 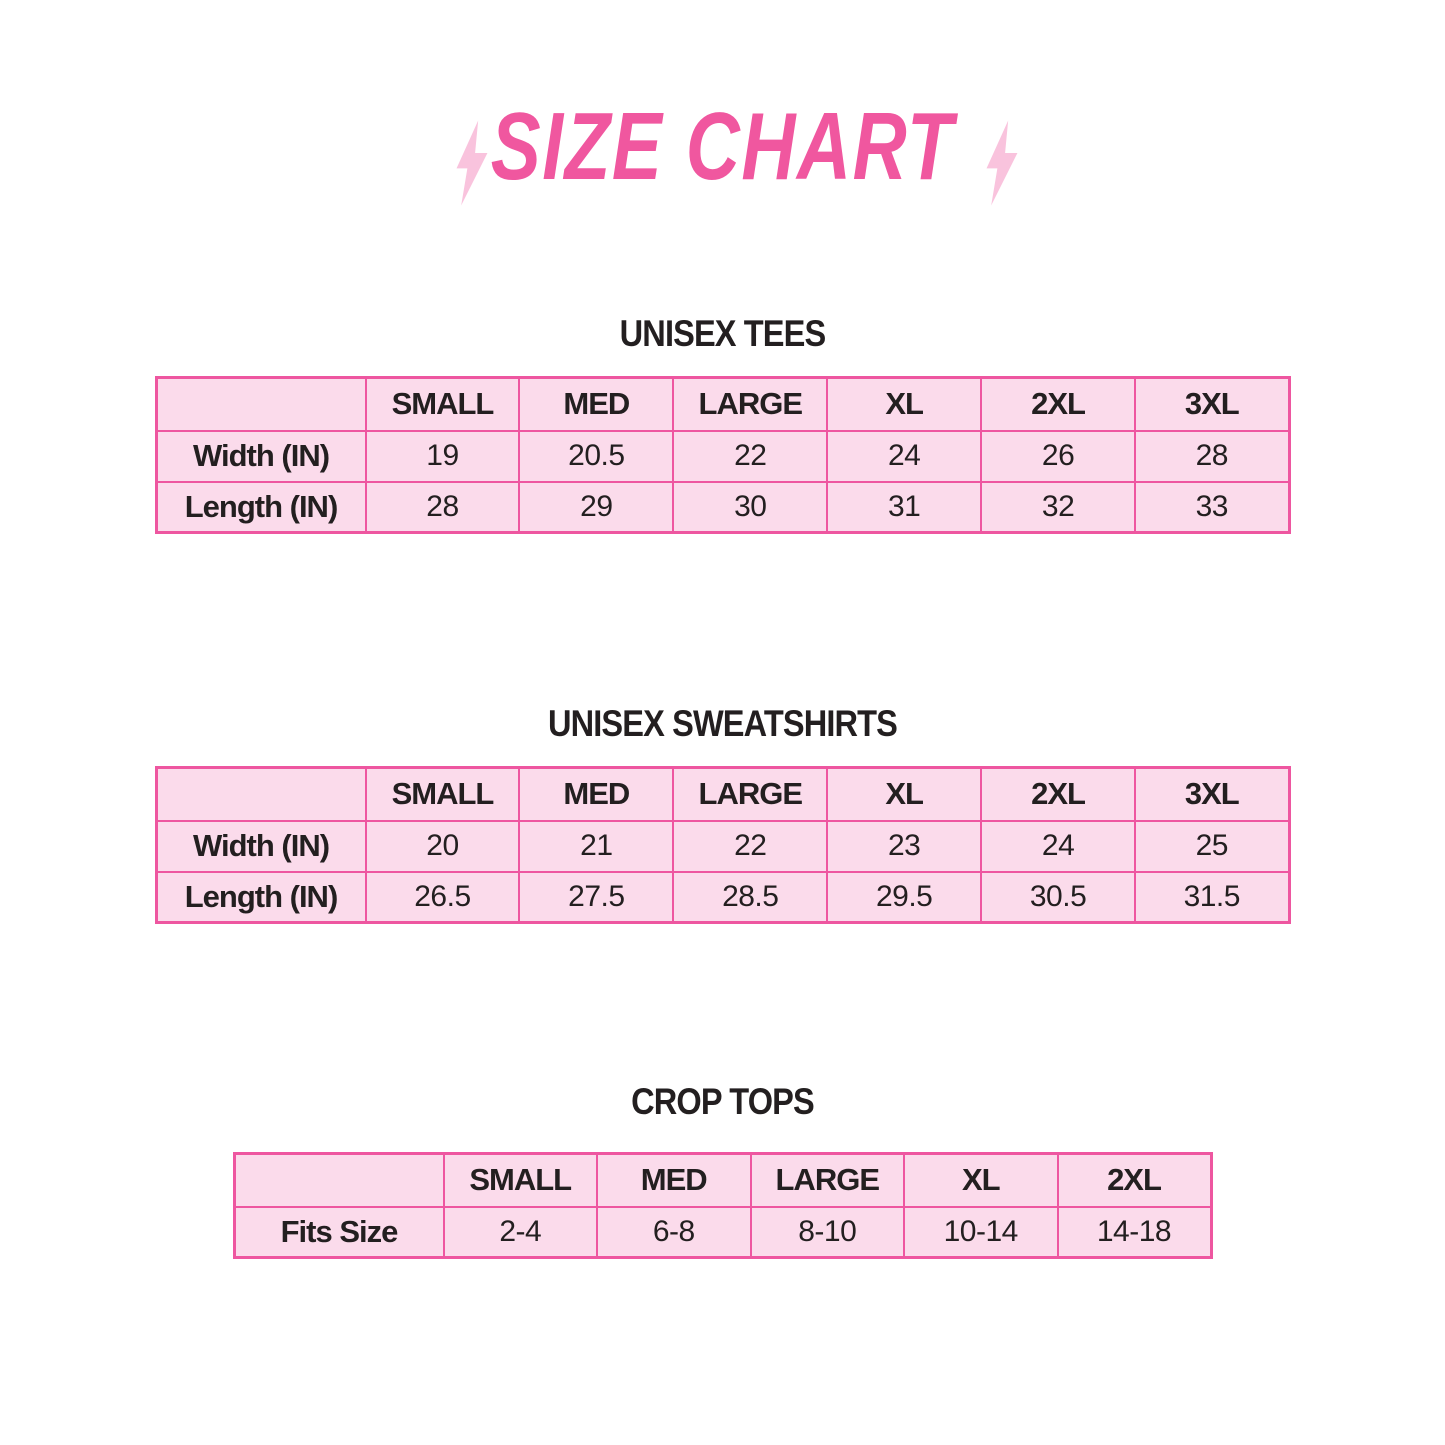 I want to click on title-row: SIZE CHART, so click(x=722, y=147).